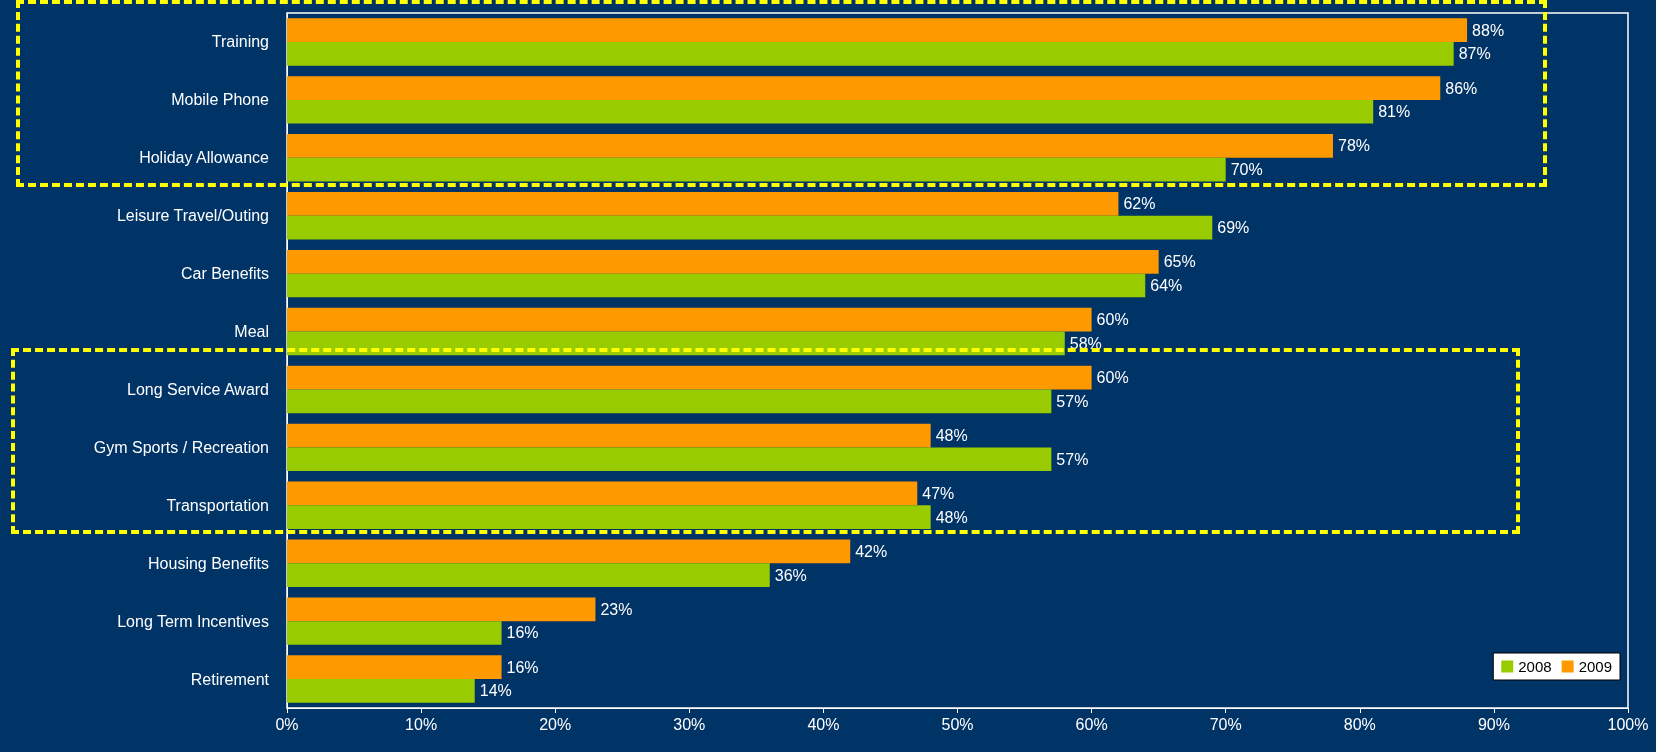 The height and width of the screenshot is (752, 1656). Describe the element at coordinates (1246, 170) in the screenshot. I see `data-label: 70%` at that location.